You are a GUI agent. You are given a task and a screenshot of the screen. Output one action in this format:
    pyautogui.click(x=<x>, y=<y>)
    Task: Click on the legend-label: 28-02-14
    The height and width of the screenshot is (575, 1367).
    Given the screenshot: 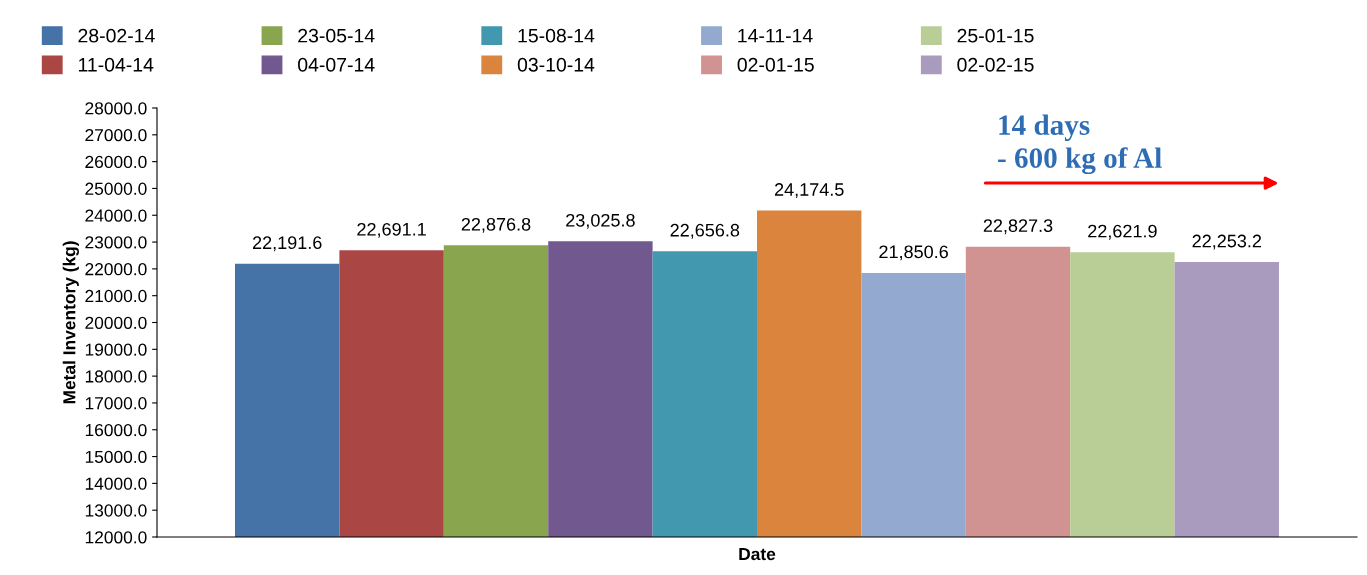 What is the action you would take?
    pyautogui.click(x=116, y=35)
    